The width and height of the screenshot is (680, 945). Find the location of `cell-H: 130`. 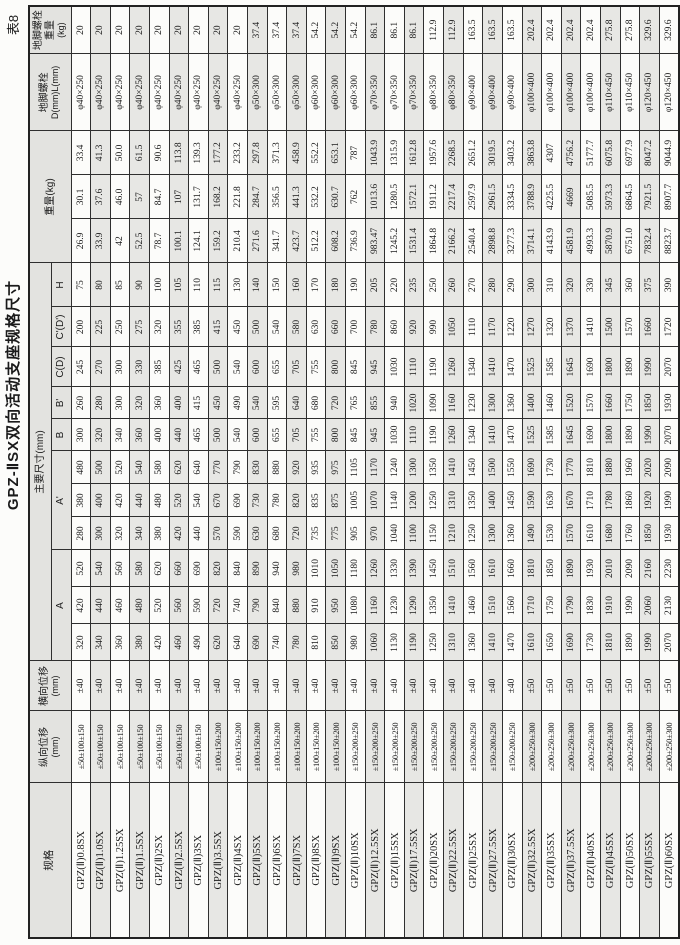

cell-H: 130 is located at coordinates (237, 284).